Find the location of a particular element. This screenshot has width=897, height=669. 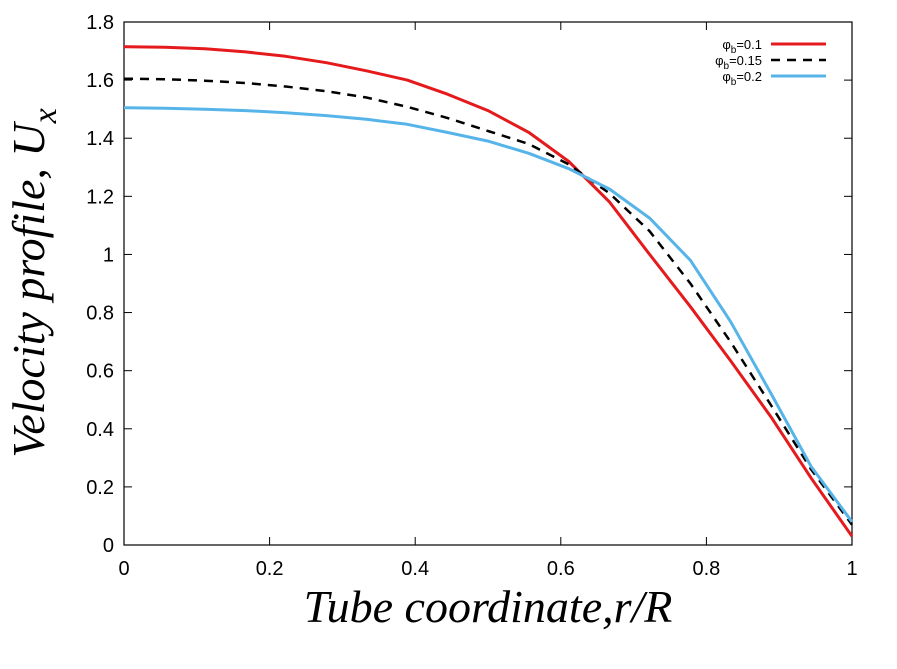

y-axis-title: Velocity profile, Ux is located at coordinates (33, 282).